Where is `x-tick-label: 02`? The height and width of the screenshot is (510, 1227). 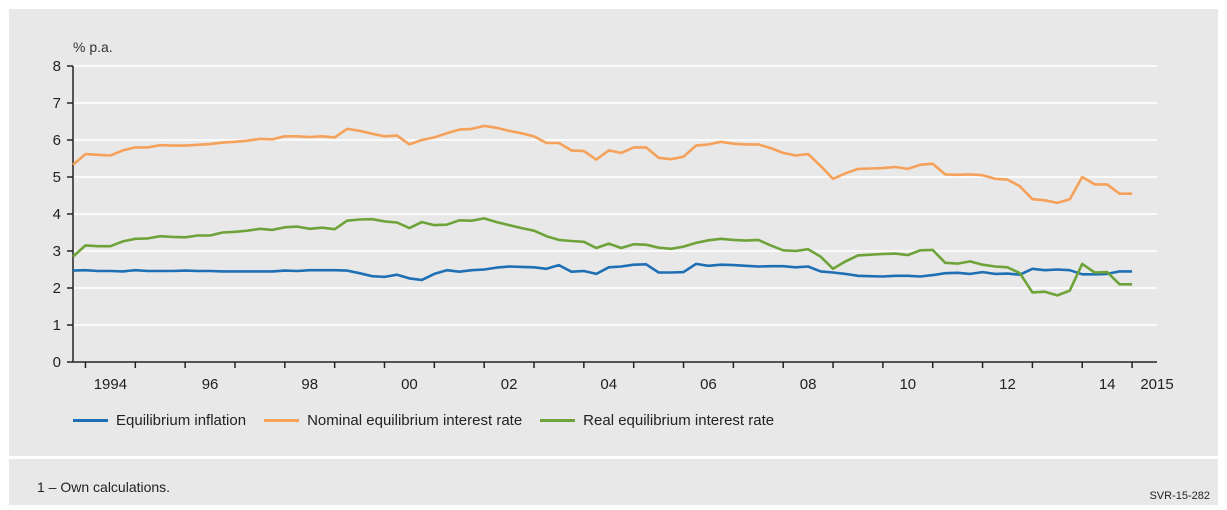
x-tick-label: 02 is located at coordinates (509, 384).